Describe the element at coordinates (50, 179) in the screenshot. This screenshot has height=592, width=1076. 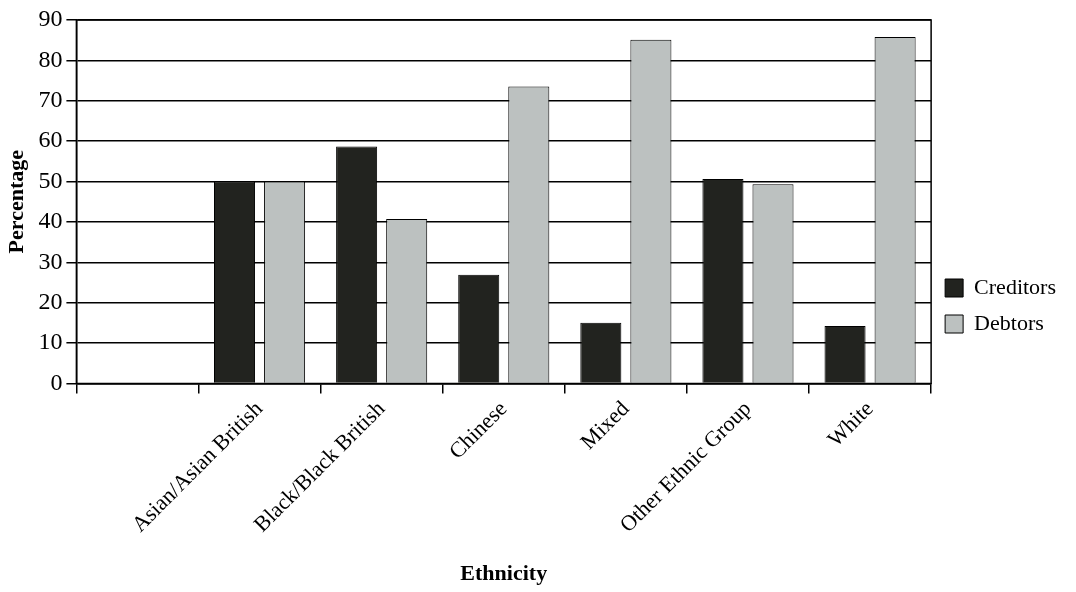
I see `y-tick-label: 50` at that location.